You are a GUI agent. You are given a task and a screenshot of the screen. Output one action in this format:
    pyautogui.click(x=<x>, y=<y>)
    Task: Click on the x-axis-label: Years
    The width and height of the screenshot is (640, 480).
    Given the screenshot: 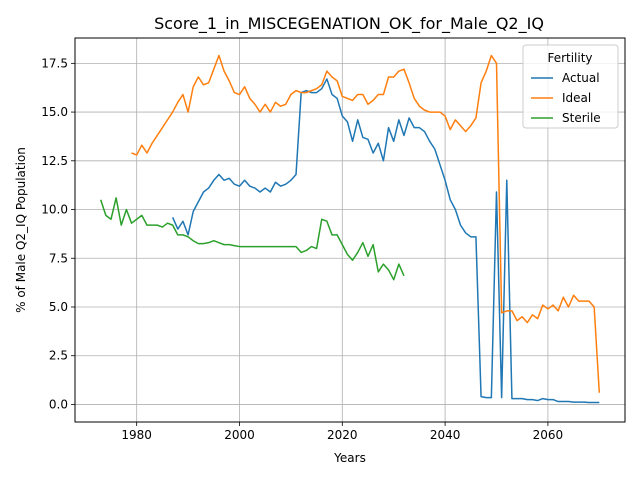 What is the action you would take?
    pyautogui.click(x=349, y=458)
    